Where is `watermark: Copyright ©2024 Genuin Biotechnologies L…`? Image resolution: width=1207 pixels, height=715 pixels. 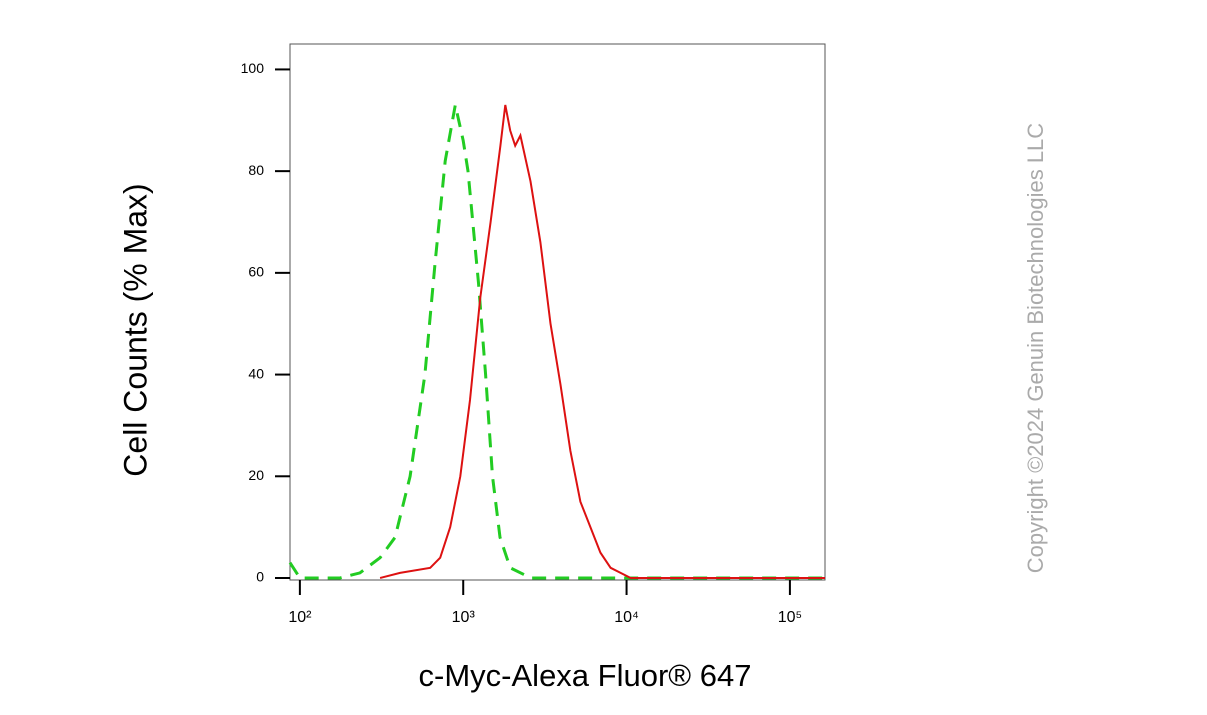 watermark: Copyright ©2024 Genuin Biotechnologies L… is located at coordinates (1035, 348).